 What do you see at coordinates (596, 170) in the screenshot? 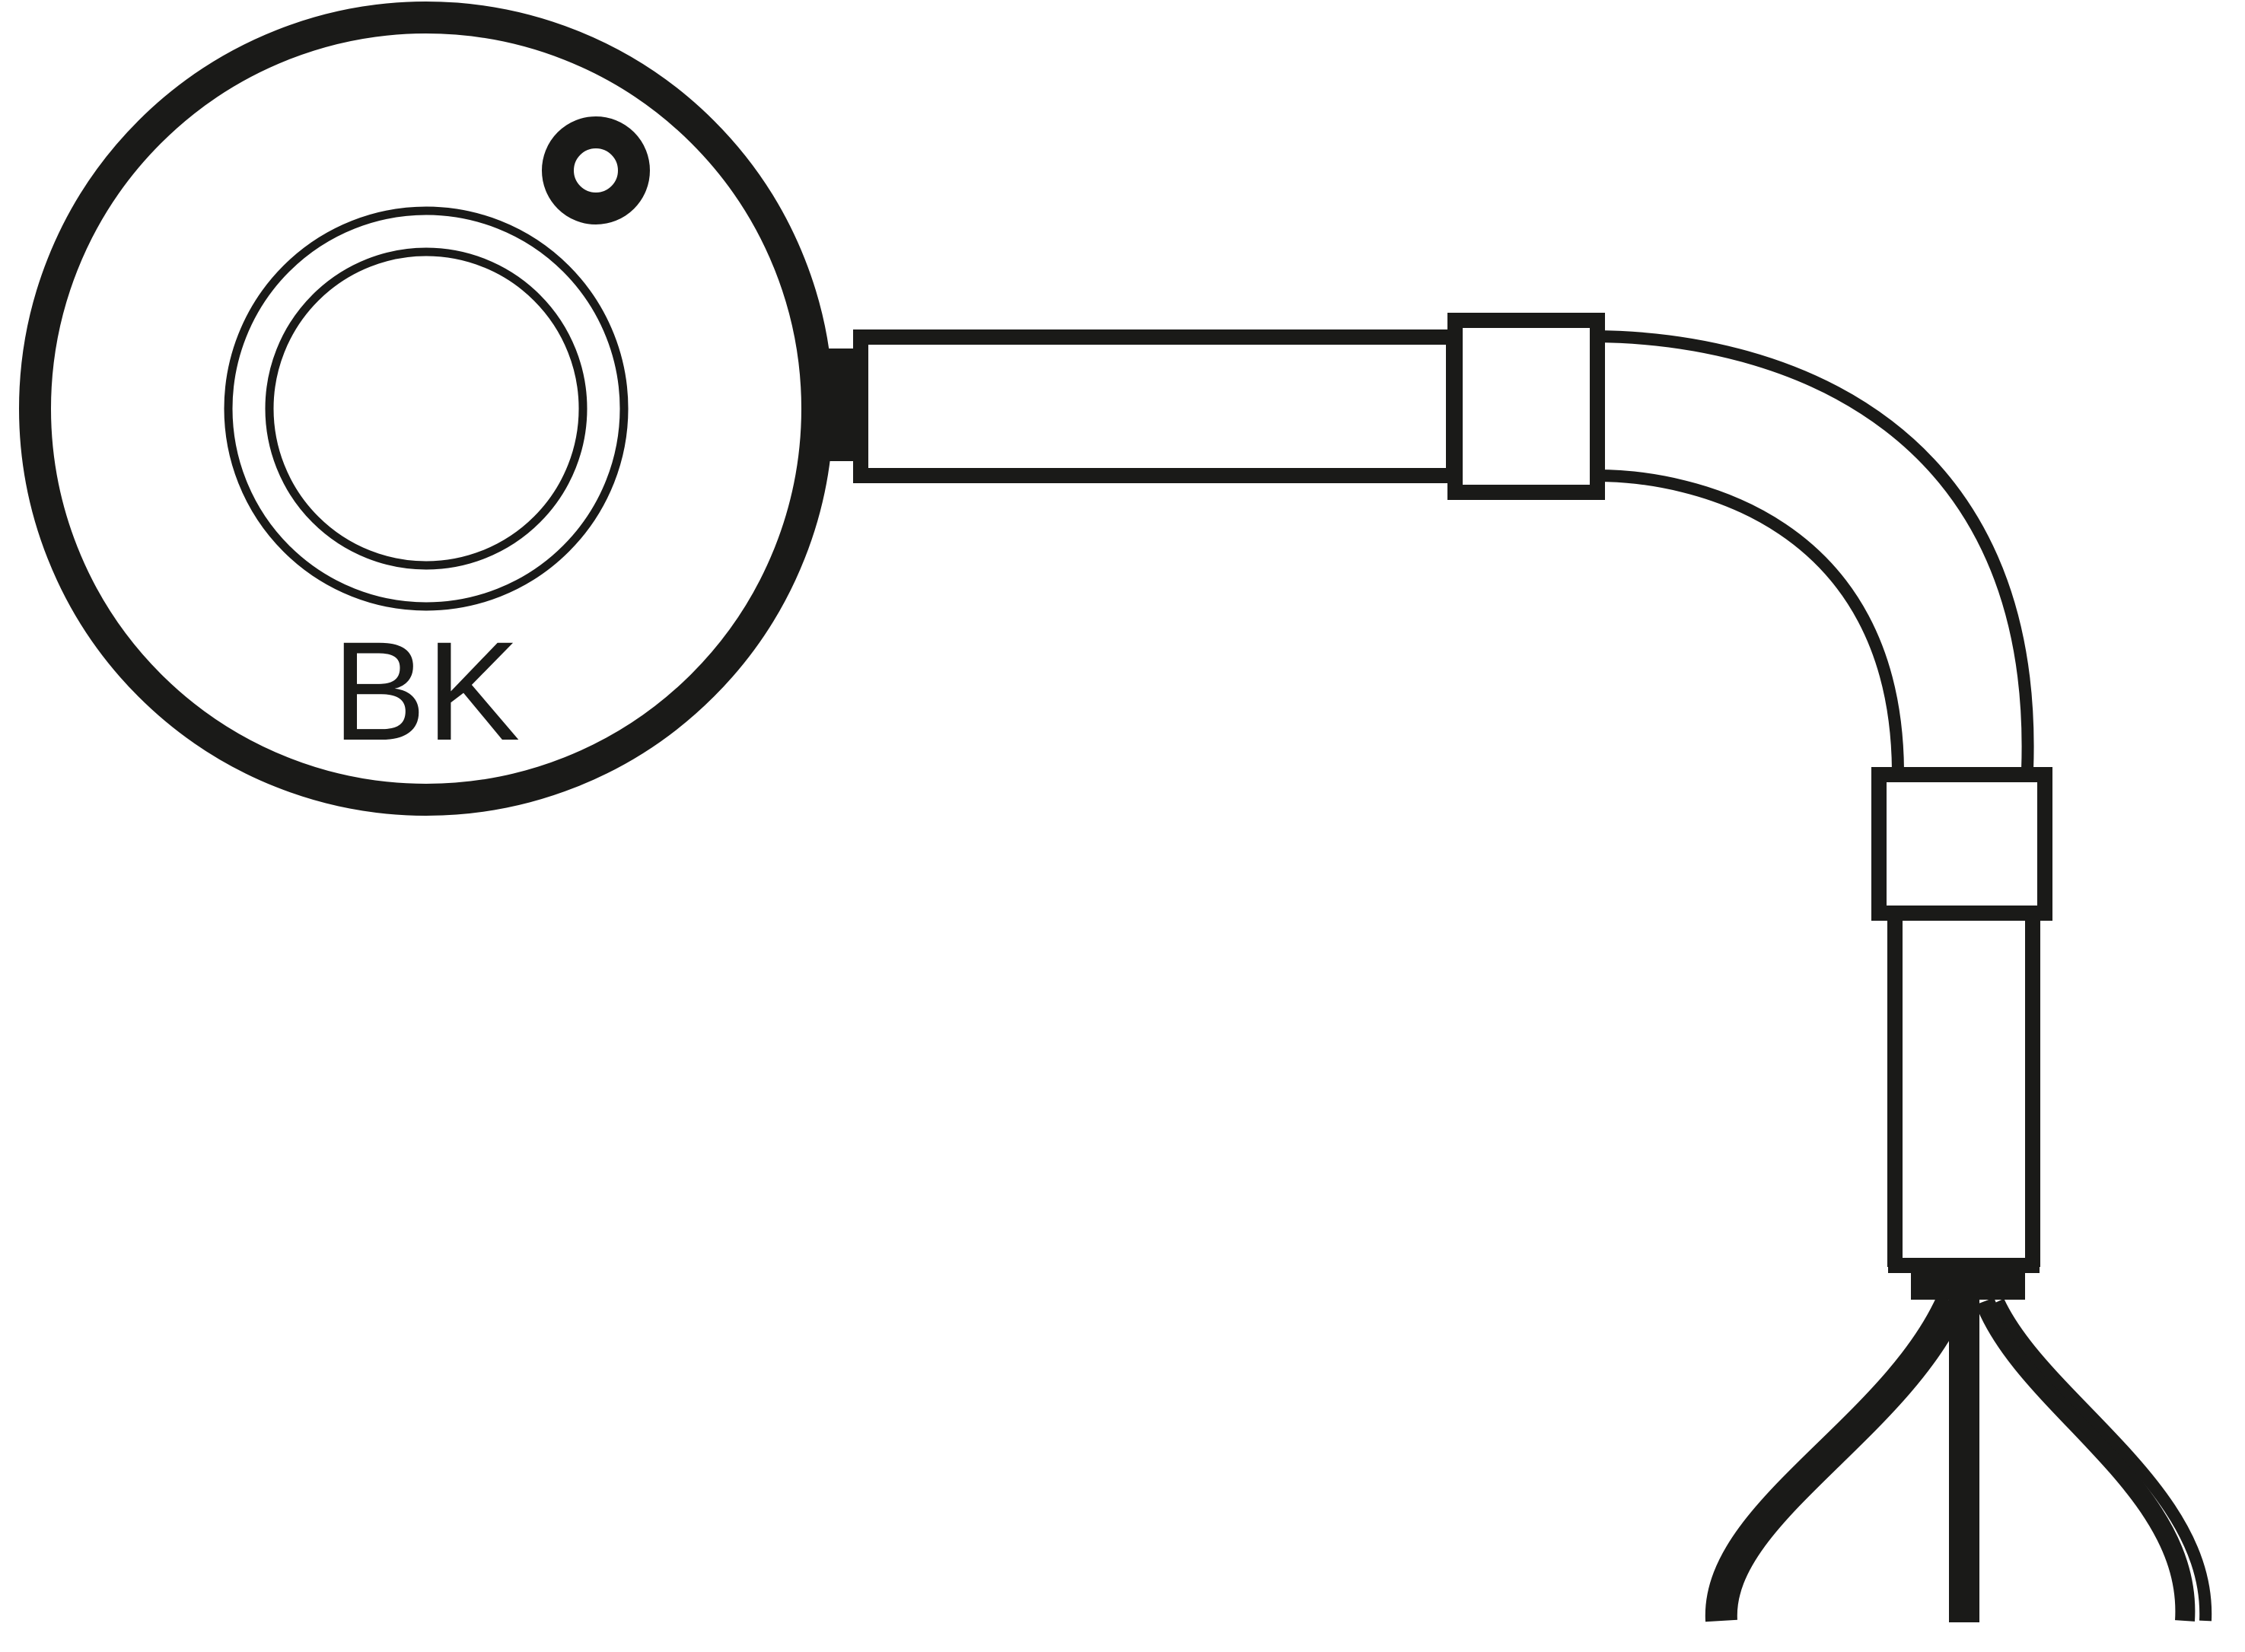
I see `small-hole-icon` at bounding box center [596, 170].